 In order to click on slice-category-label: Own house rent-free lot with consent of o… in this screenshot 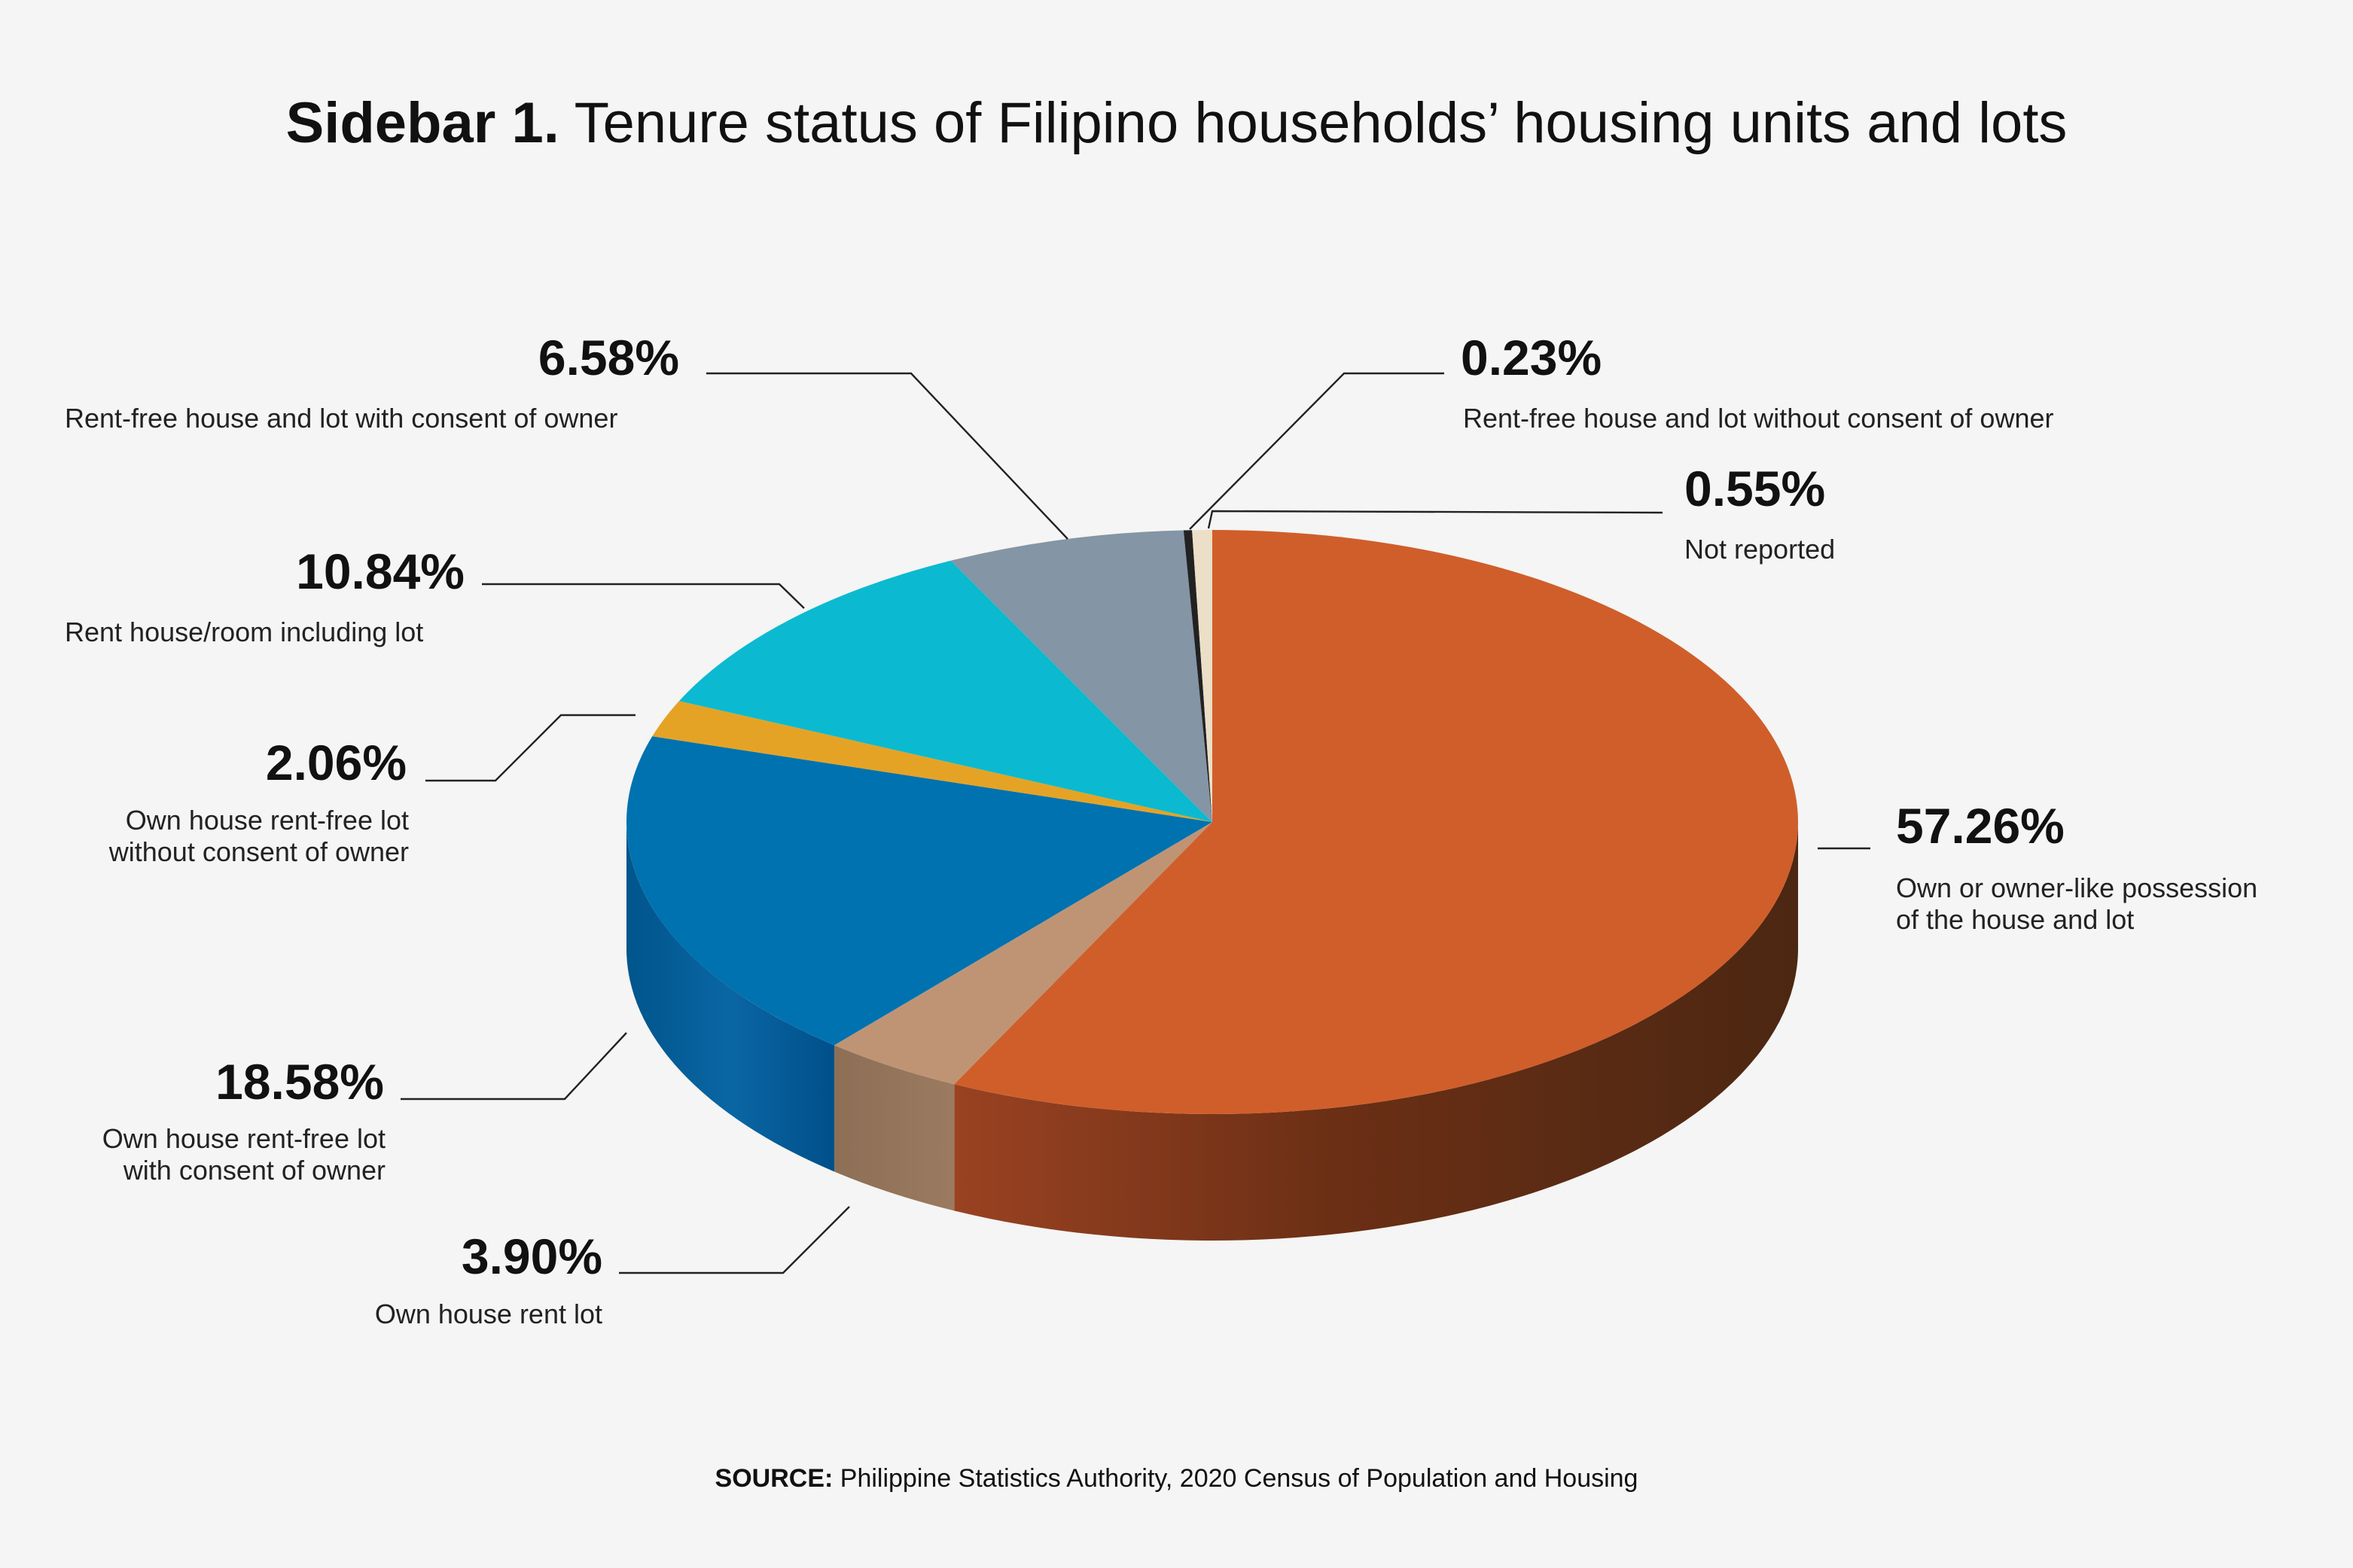, I will do `click(244, 1154)`.